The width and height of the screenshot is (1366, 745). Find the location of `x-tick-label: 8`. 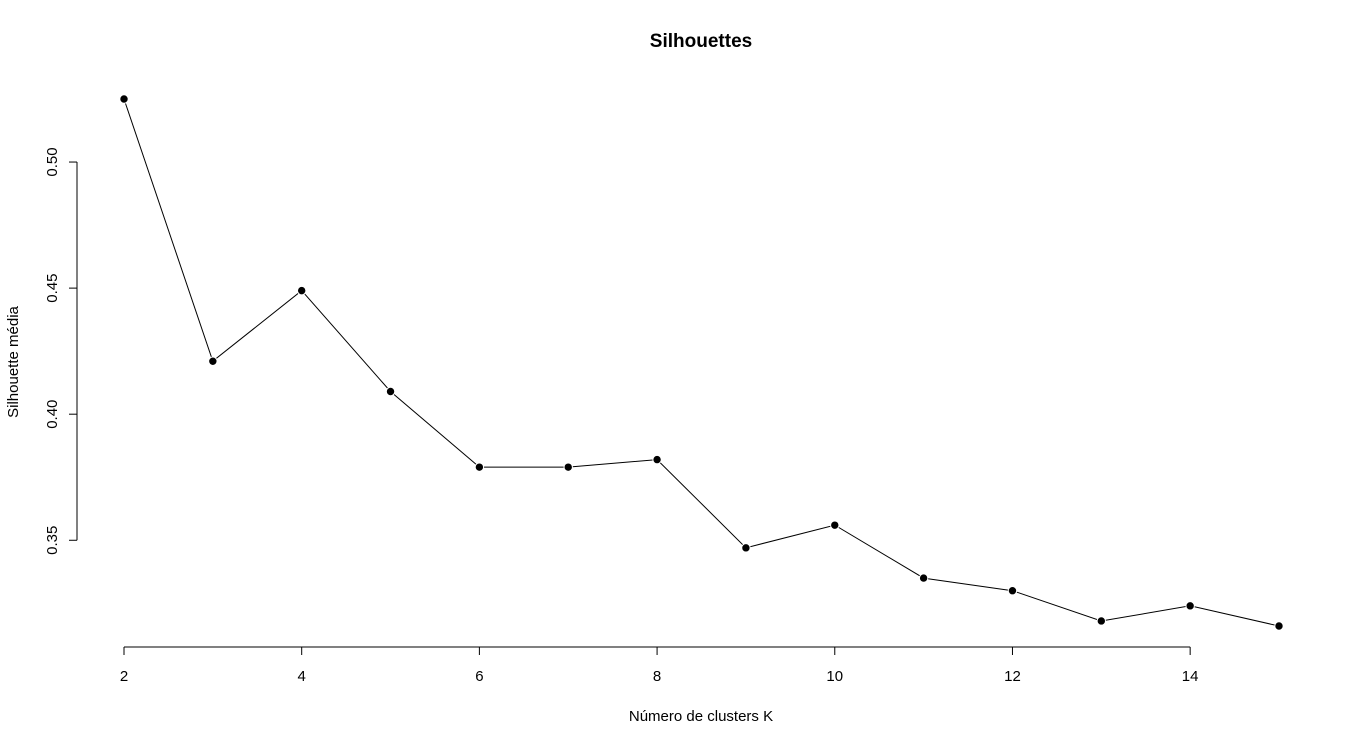

x-tick-label: 8 is located at coordinates (657, 676).